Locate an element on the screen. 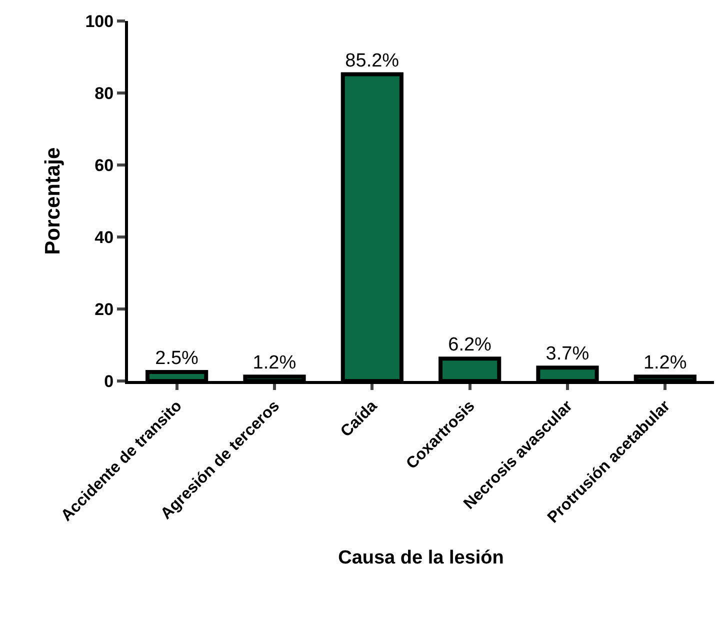  y-tick-label: 0 is located at coordinates (109, 381).